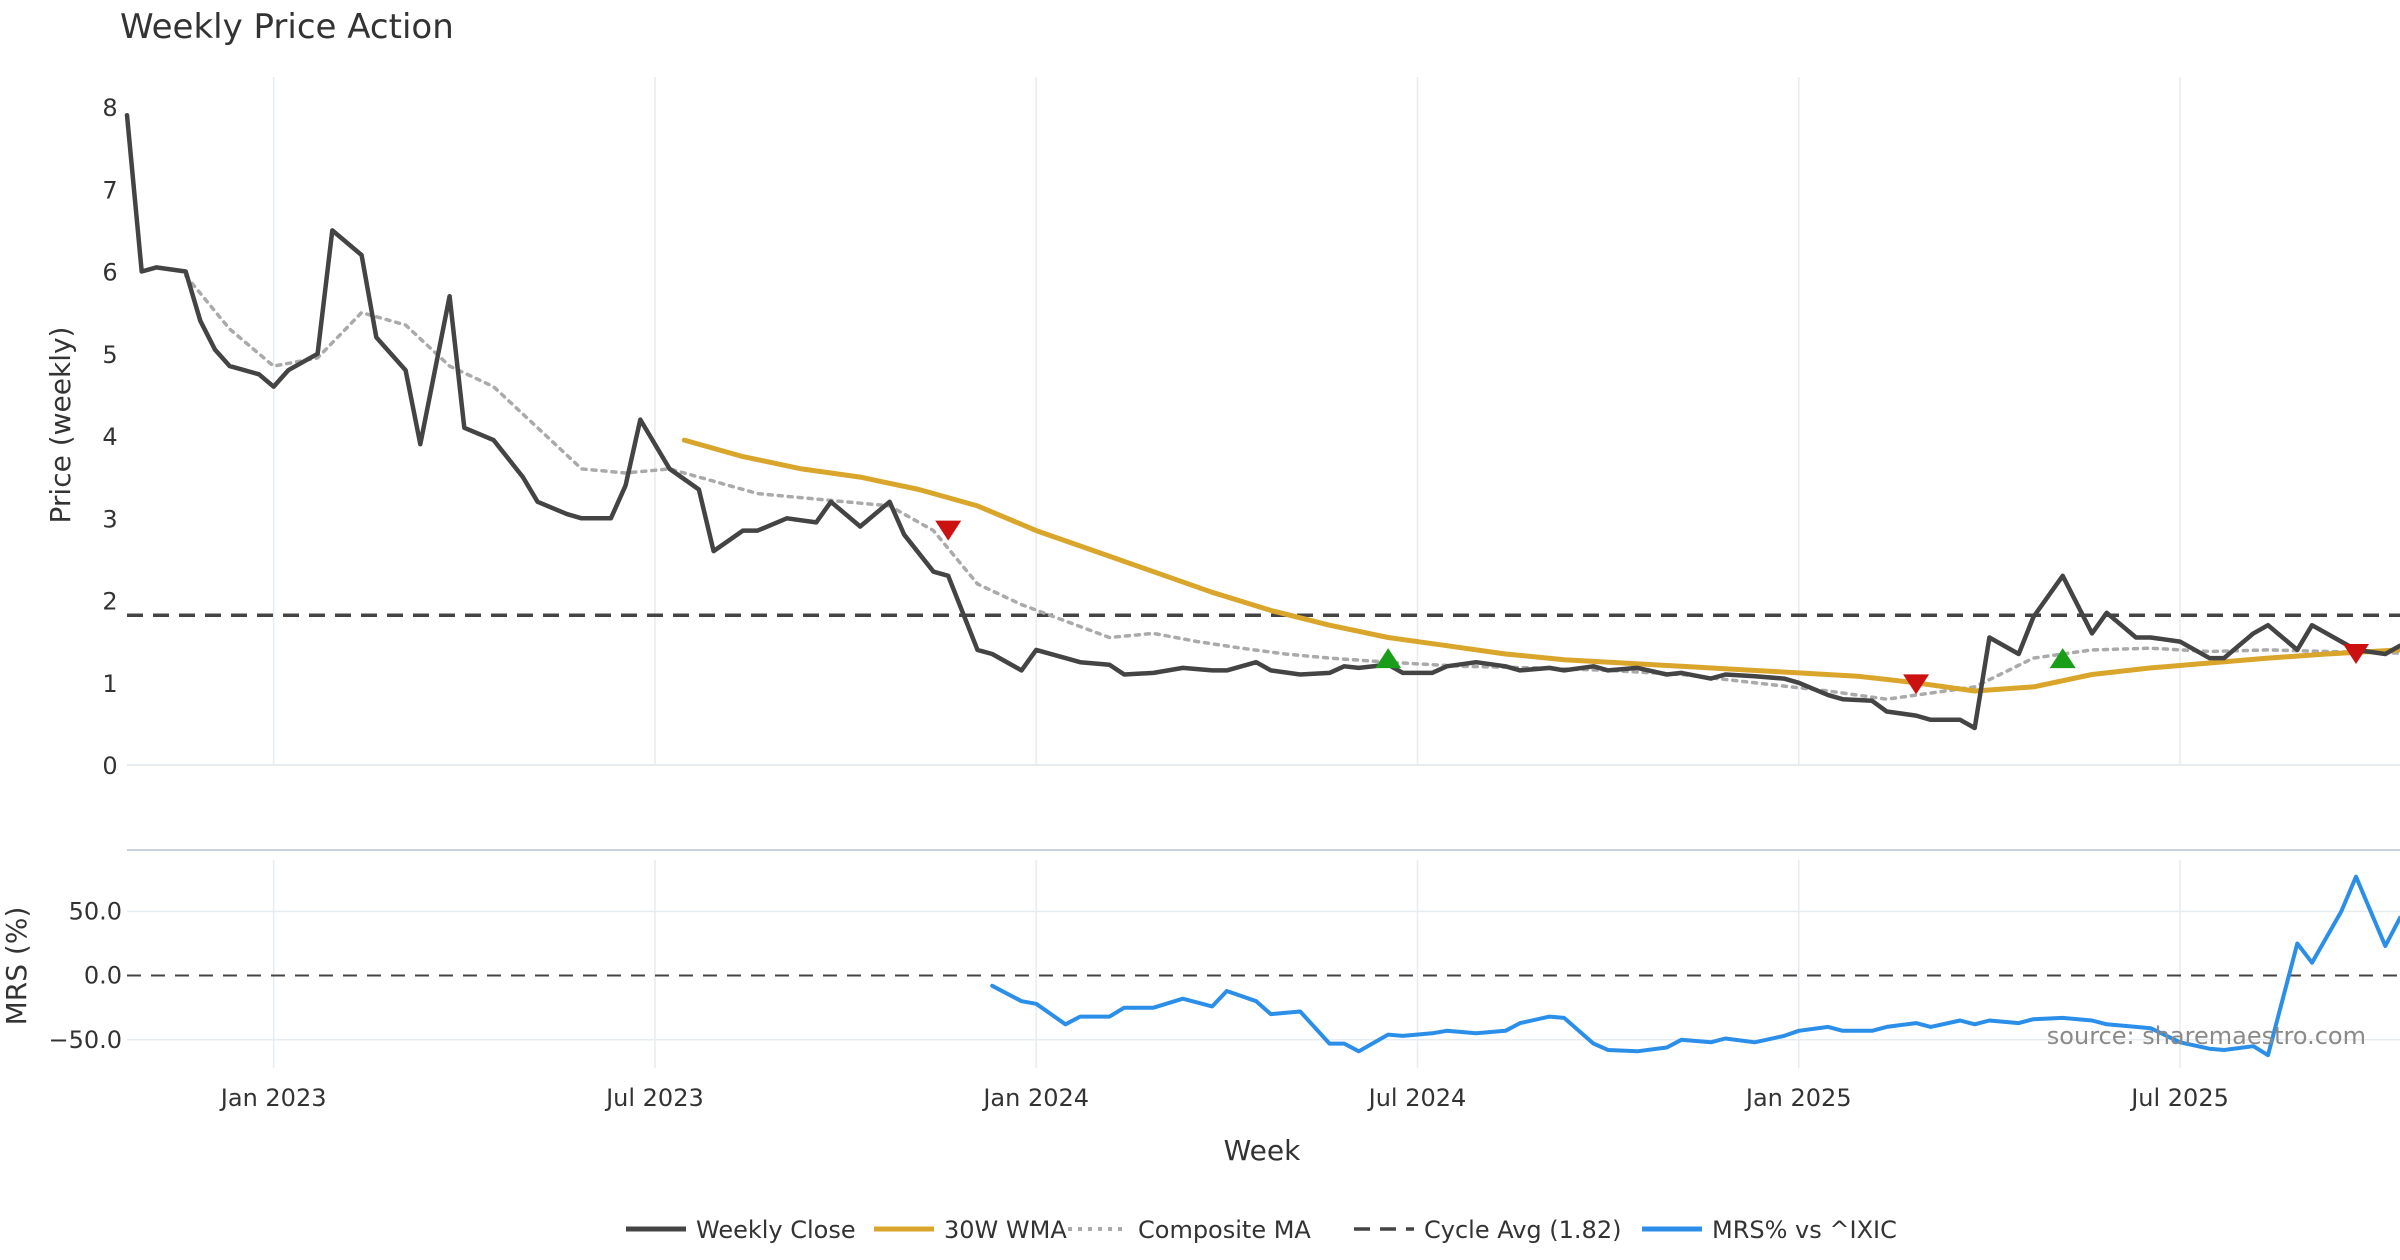 Image resolution: width=2400 pixels, height=1260 pixels. What do you see at coordinates (1804, 1230) in the screenshot?
I see `legend-label: MRS% vs ^IXIC` at bounding box center [1804, 1230].